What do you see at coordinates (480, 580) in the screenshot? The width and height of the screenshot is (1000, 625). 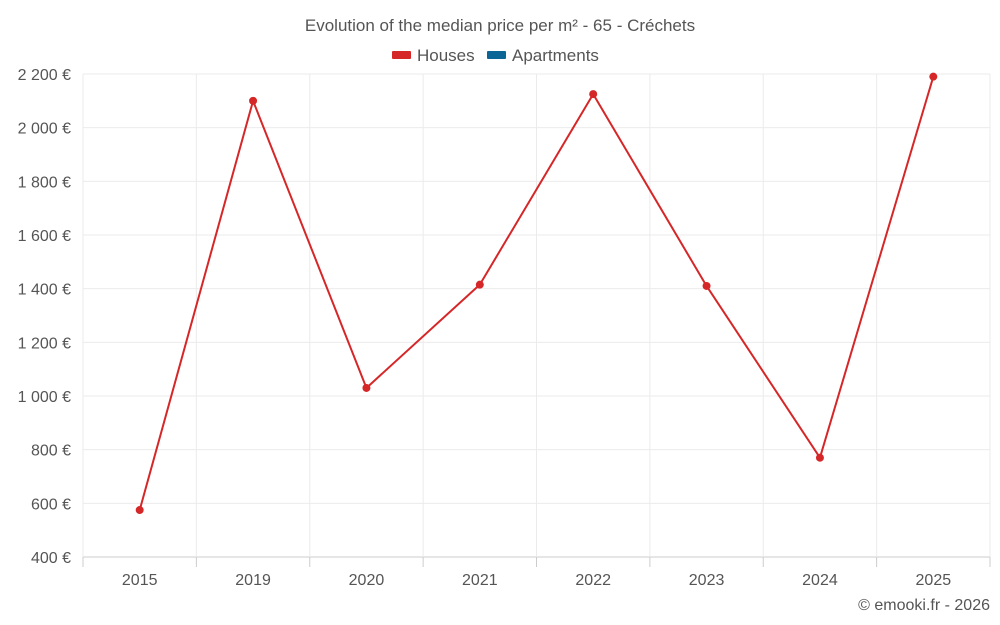 I see `x-tick-label: 2021` at bounding box center [480, 580].